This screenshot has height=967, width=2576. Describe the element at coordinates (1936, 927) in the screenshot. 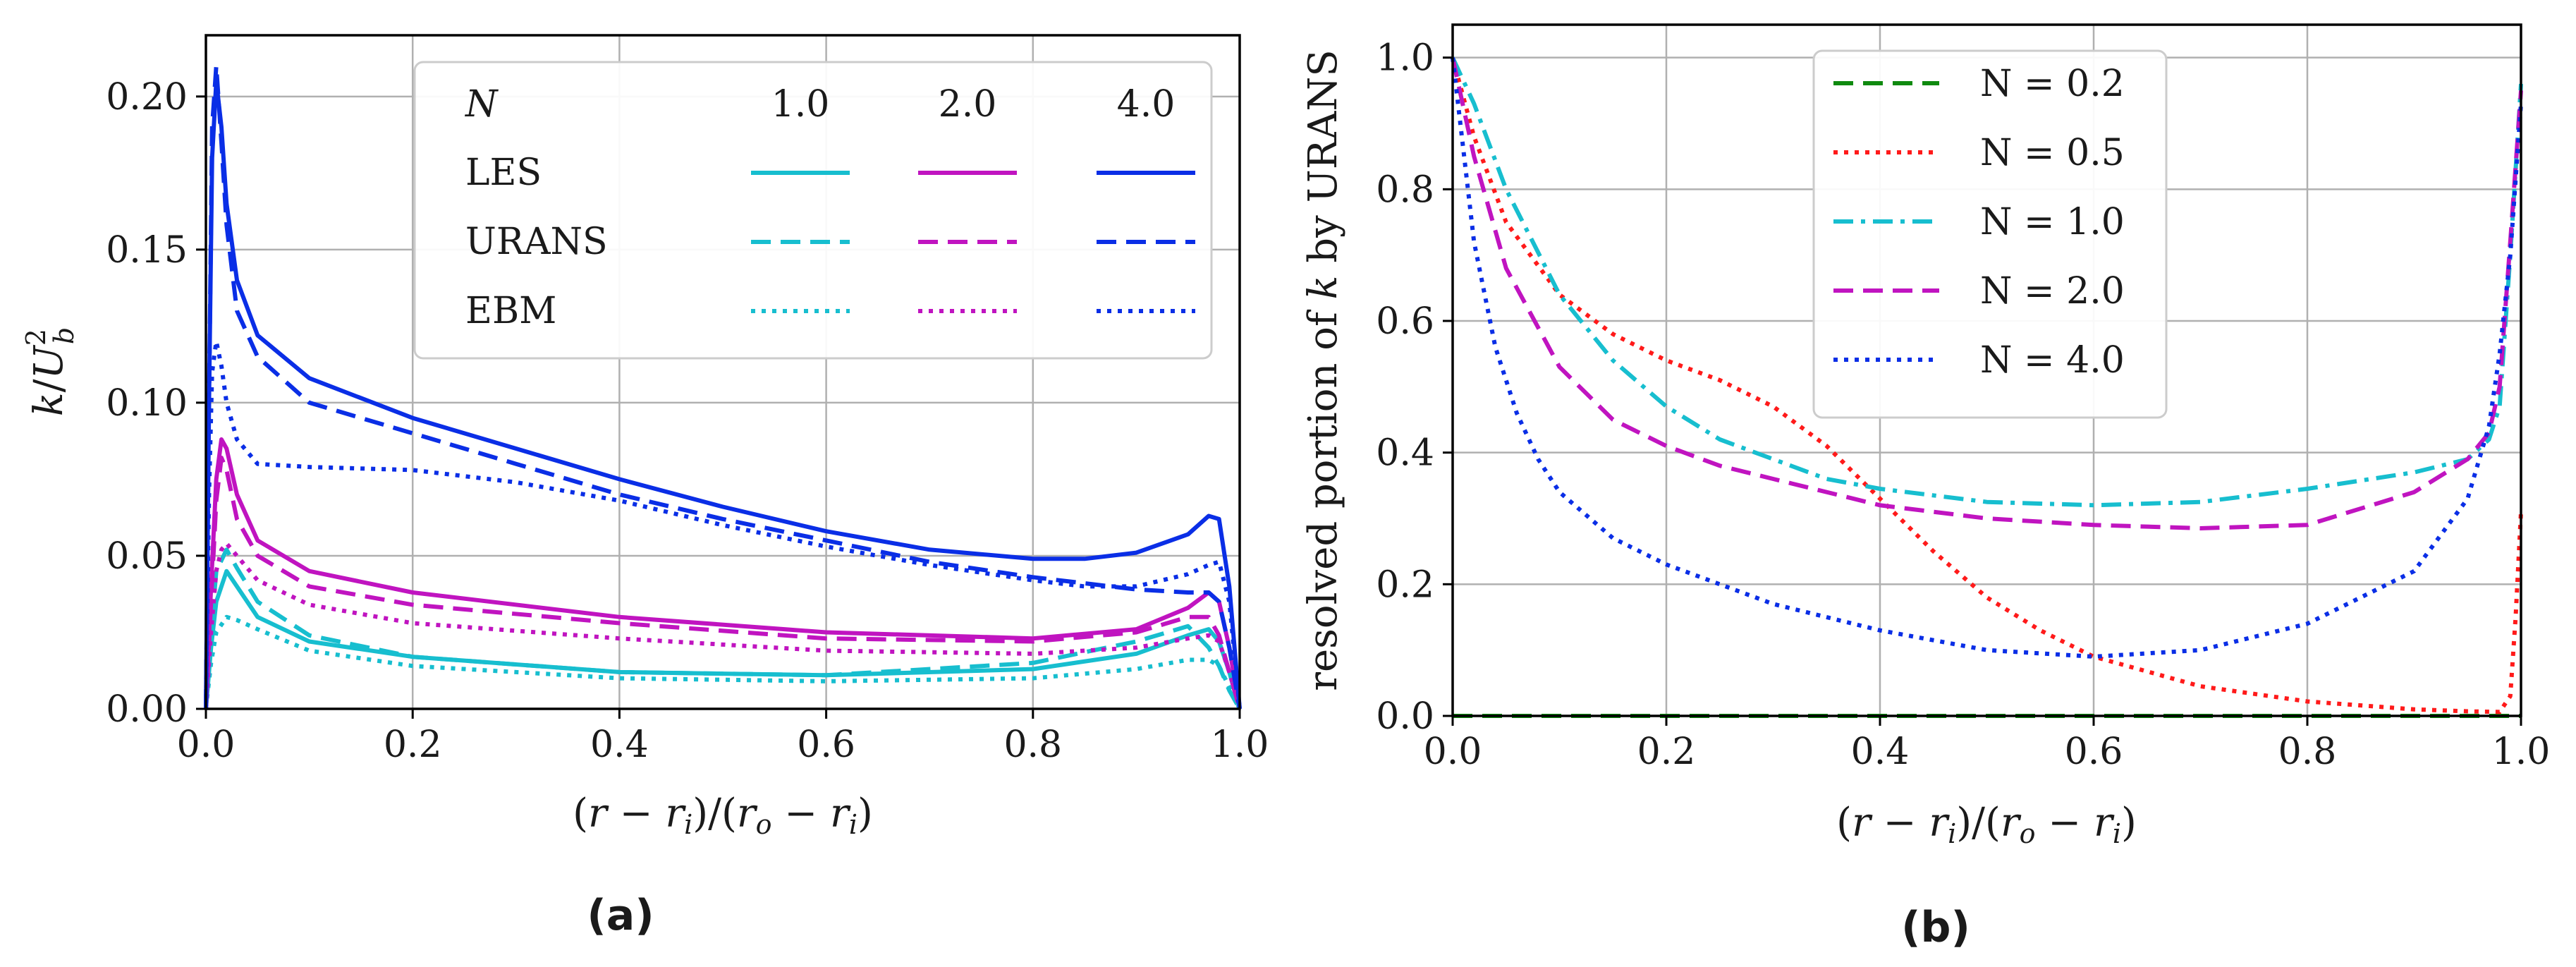

I see `caption-b: (b)` at that location.